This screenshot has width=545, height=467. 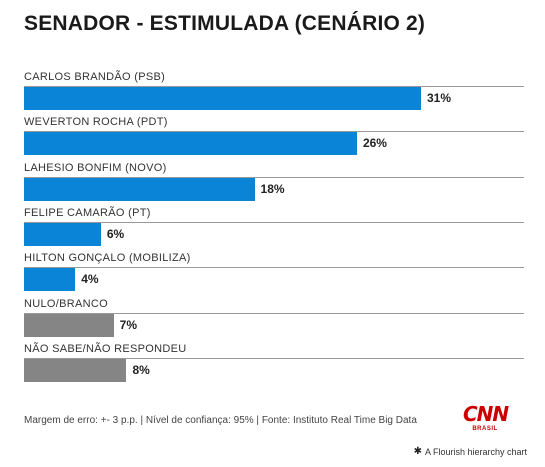 I want to click on category-label: LAHESIO BONFIM (NOVO), so click(x=95, y=167).